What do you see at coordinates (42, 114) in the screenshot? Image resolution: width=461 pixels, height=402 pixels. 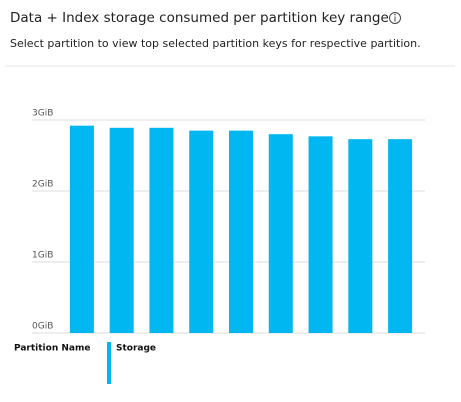 I see `y-tick-label: 3GiB` at bounding box center [42, 114].